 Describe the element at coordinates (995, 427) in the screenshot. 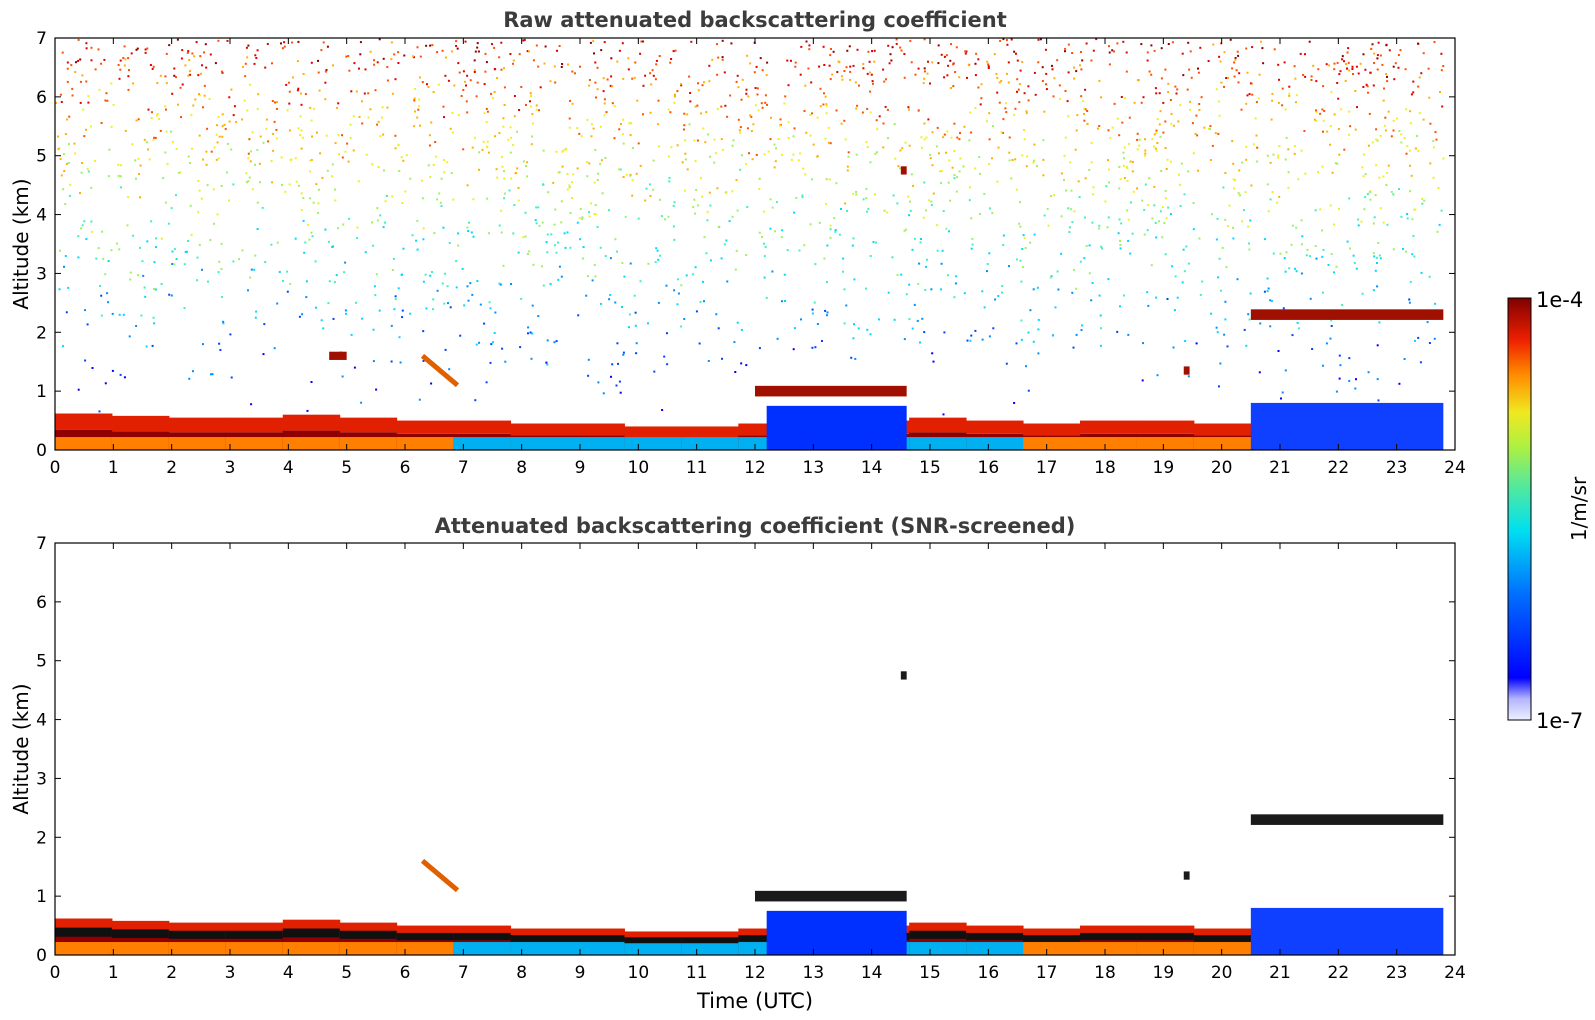

I see `boundary-layer-edge` at that location.